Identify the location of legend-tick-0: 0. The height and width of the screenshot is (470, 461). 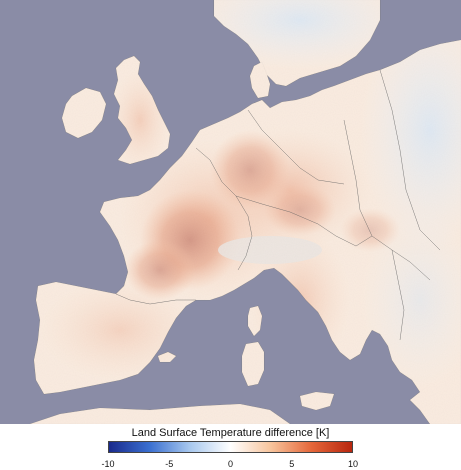
(230, 464).